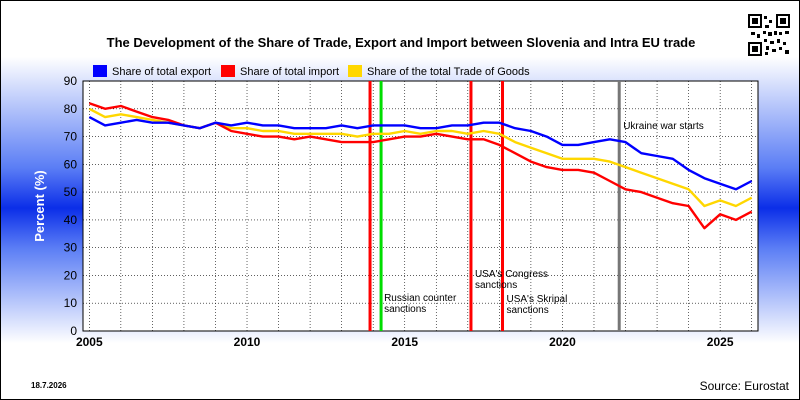 The width and height of the screenshot is (800, 400). I want to click on y-tick-label: 0, so click(73, 331).